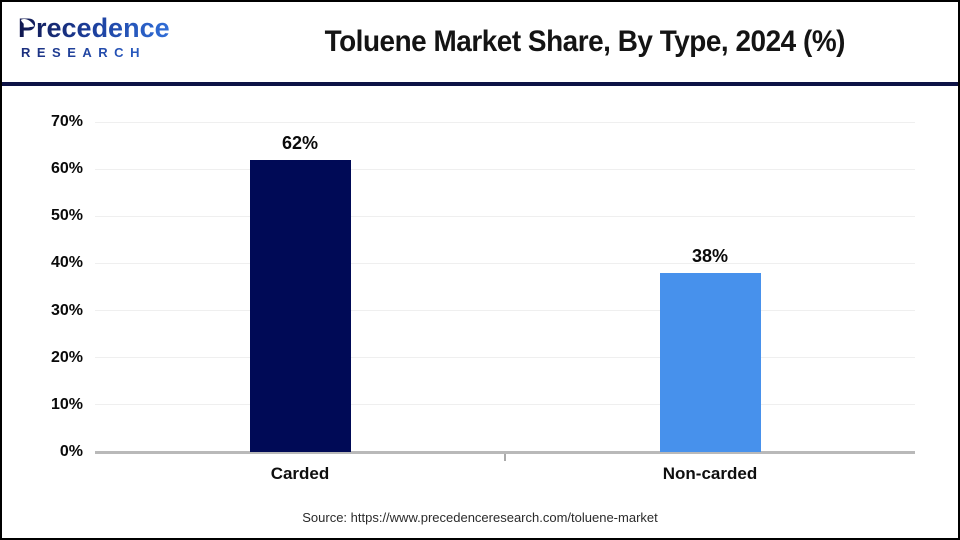  What do you see at coordinates (123, 28) in the screenshot?
I see `brand-name: Precedence` at bounding box center [123, 28].